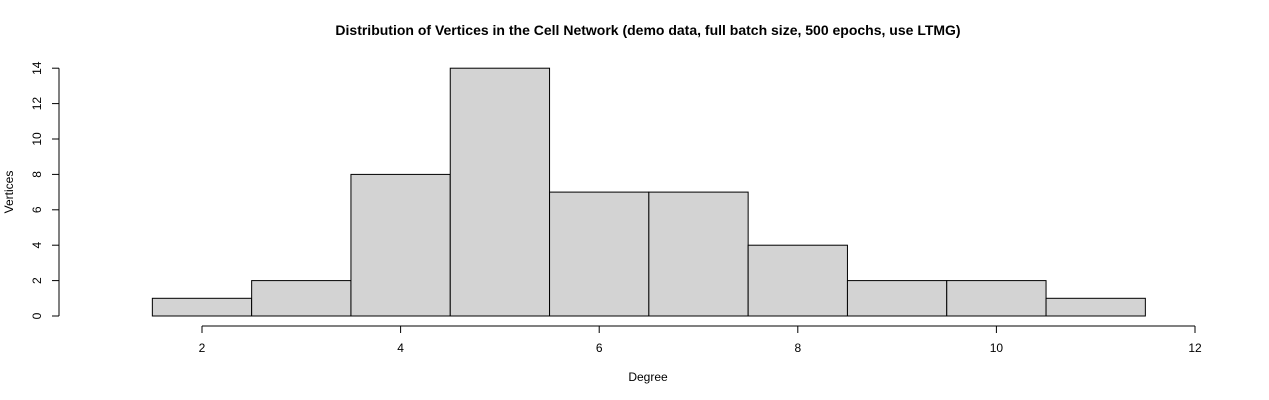  Describe the element at coordinates (1195, 348) in the screenshot. I see `x-tick-label: 12` at that location.